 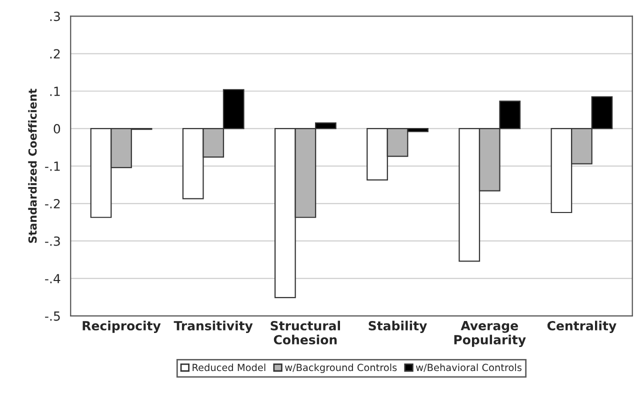 What do you see at coordinates (305, 332) in the screenshot?
I see `x-tick-label: Structural Cohesion` at bounding box center [305, 332].